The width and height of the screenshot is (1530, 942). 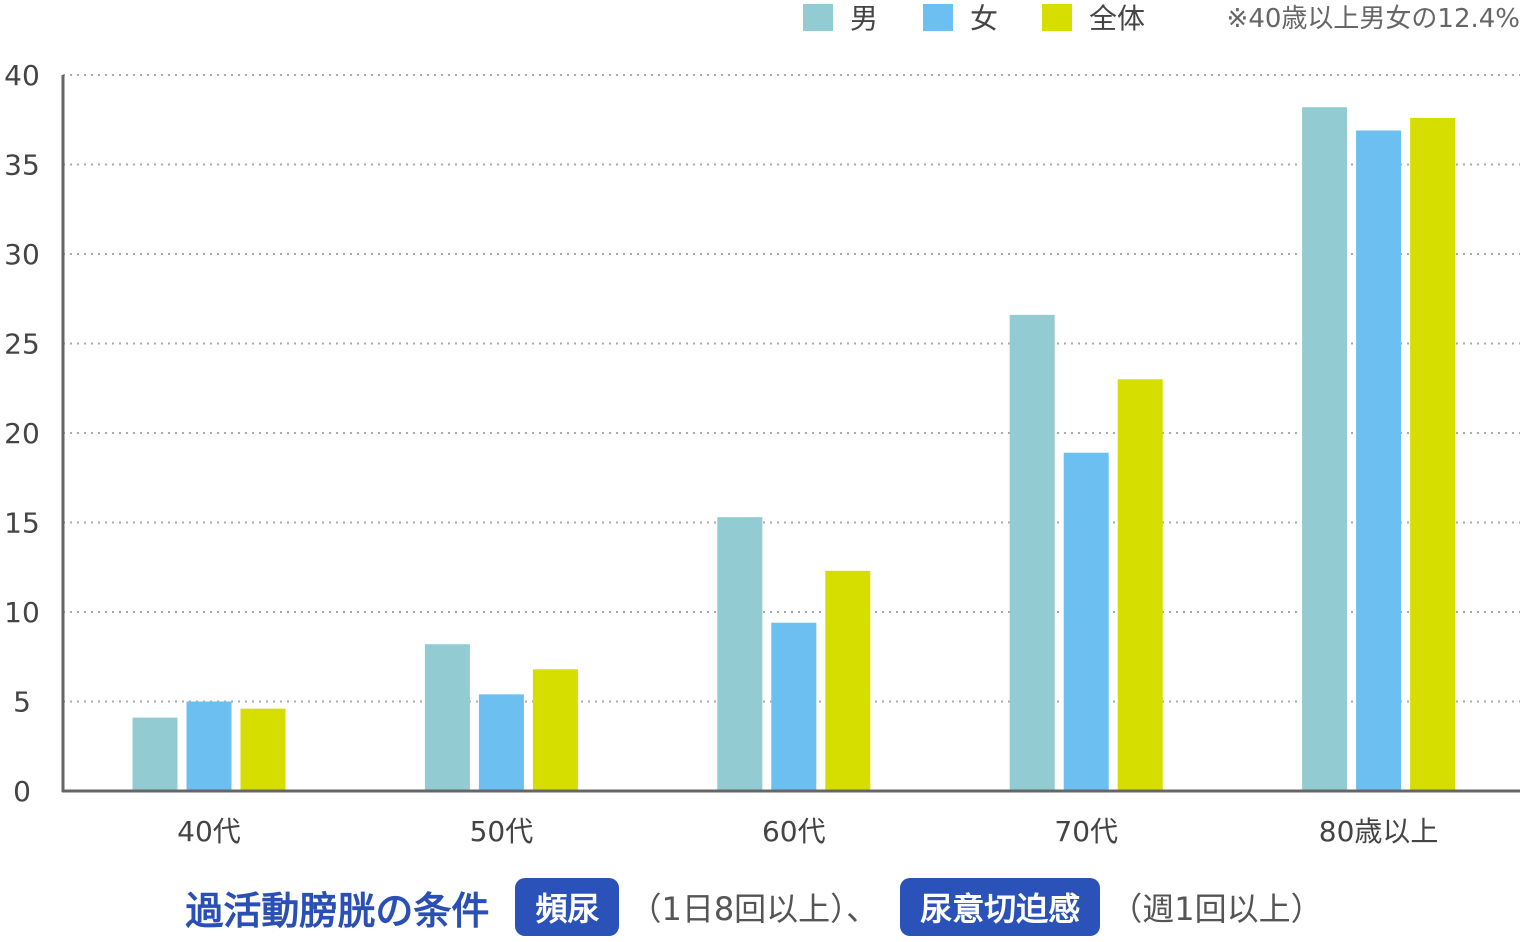 I want to click on conditions-title: 過活動膀胱の条件, so click(x=337, y=910).